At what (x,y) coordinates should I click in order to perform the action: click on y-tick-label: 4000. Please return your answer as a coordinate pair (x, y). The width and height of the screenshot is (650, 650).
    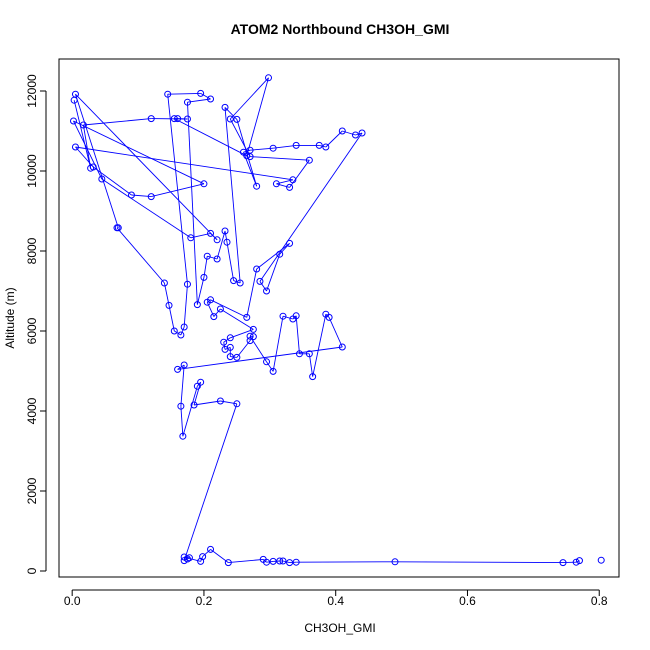
    Looking at the image, I should click on (32, 410).